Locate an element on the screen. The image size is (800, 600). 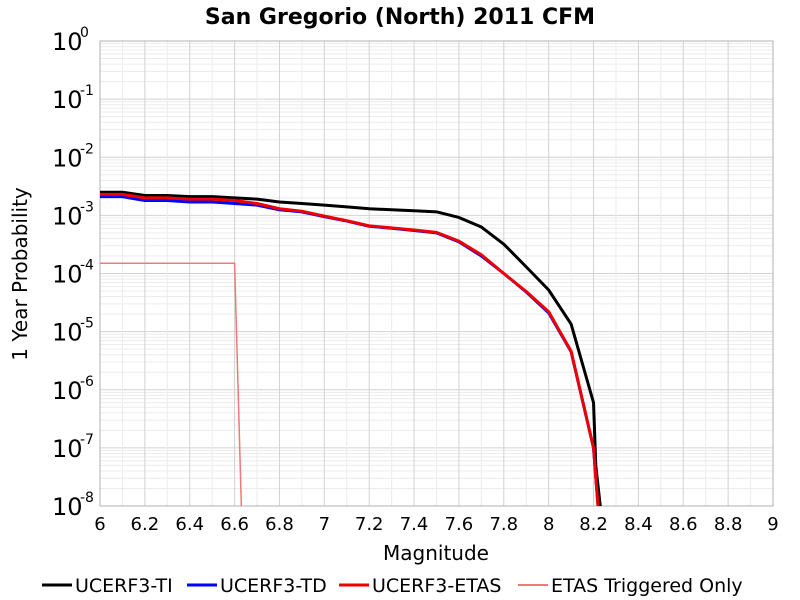
legend-label-ucerf3-td: UCERF3-TD is located at coordinates (273, 586).